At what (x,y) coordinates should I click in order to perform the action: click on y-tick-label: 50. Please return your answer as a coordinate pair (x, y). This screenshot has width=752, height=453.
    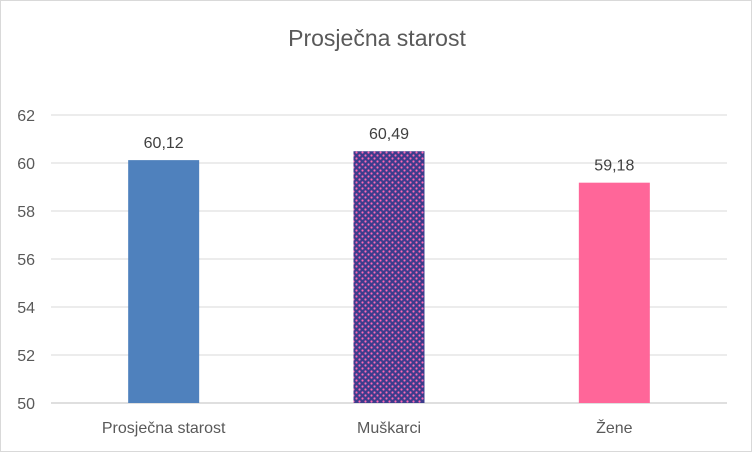
    Looking at the image, I should click on (26, 404).